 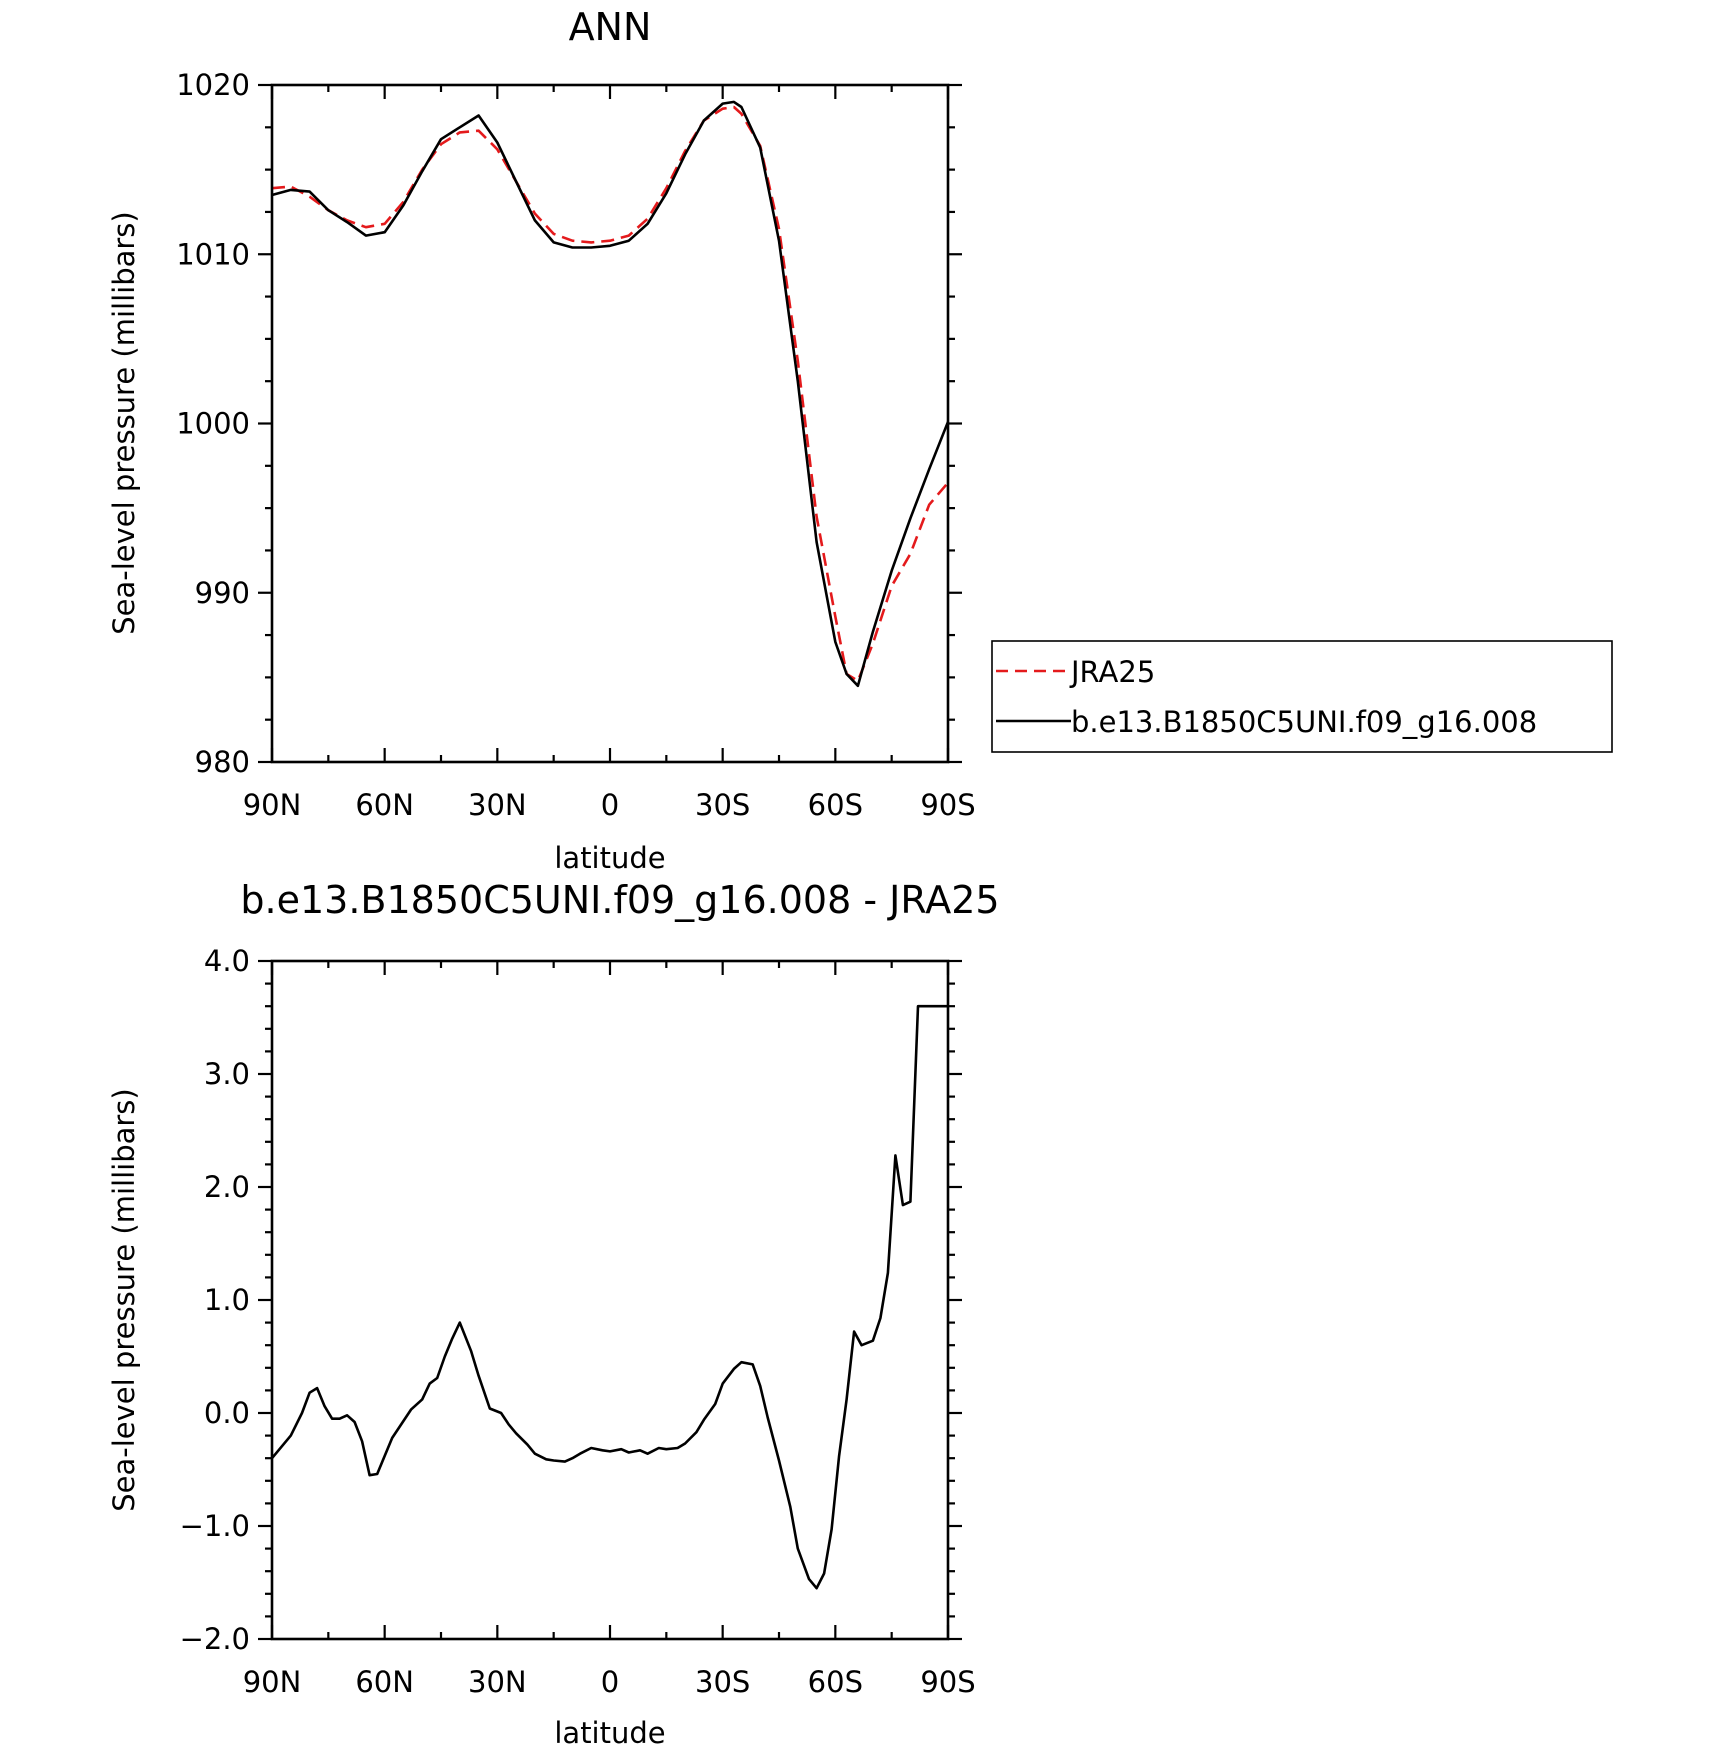 I want to click on legend-box, so click(x=1302, y=696).